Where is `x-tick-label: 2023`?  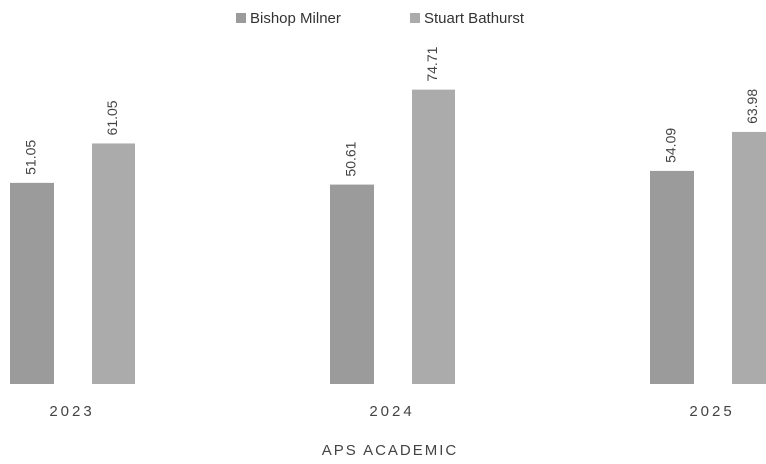
x-tick-label: 2023 is located at coordinates (71, 411).